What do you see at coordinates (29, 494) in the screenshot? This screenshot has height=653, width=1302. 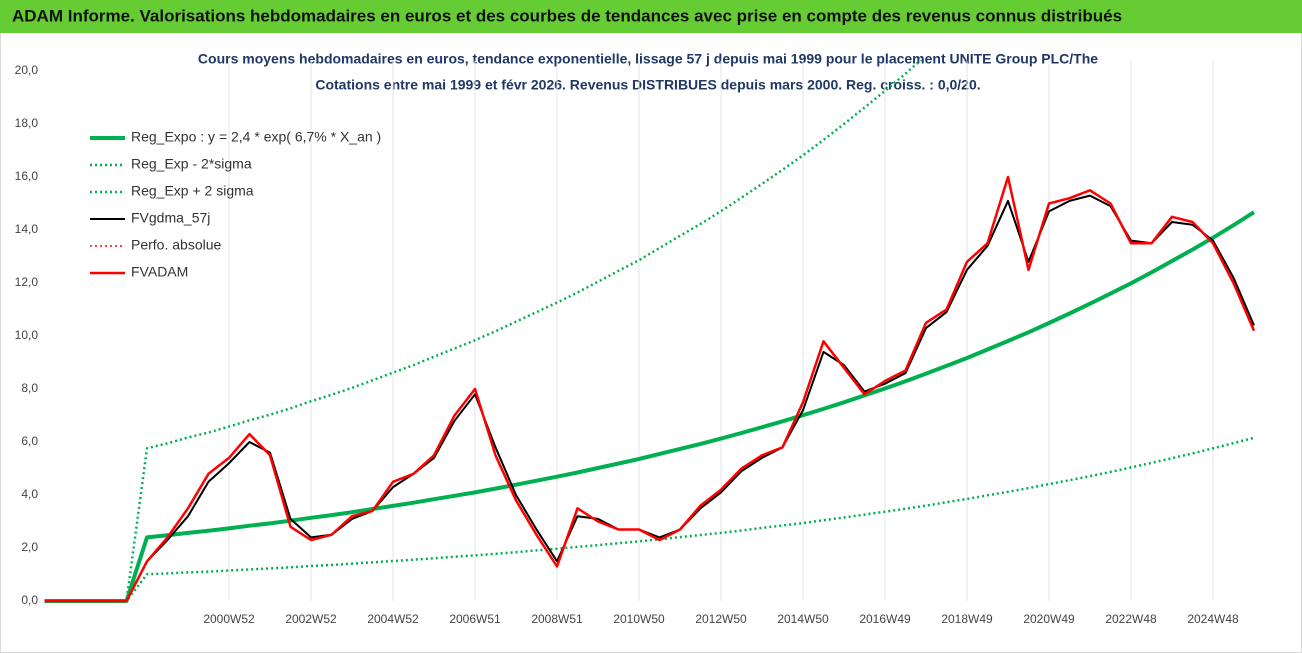 I see `y-tick-label: 4,0` at bounding box center [29, 494].